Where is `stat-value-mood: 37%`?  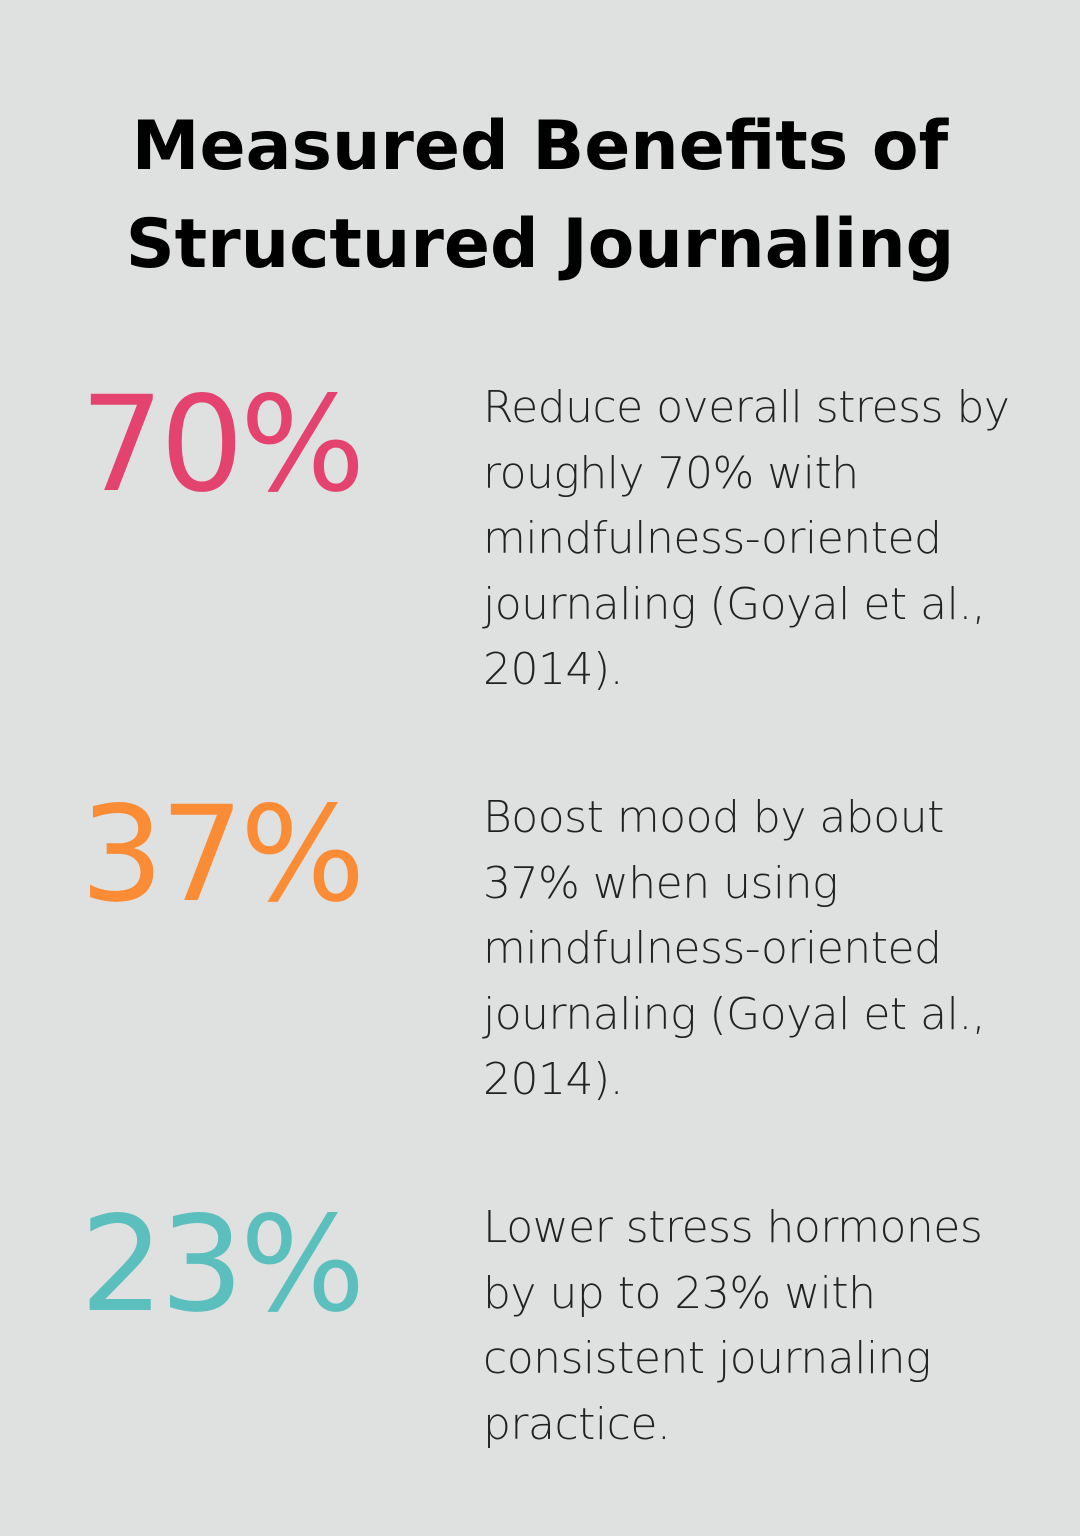 stat-value-mood: 37% is located at coordinates (222, 855).